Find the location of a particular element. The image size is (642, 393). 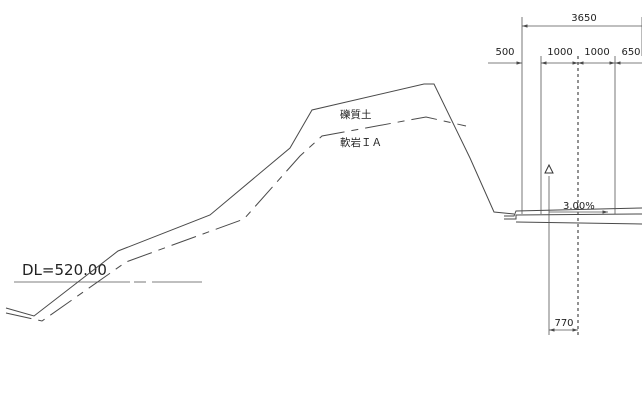

dimension-total-width: 3650 is located at coordinates (583, 18).